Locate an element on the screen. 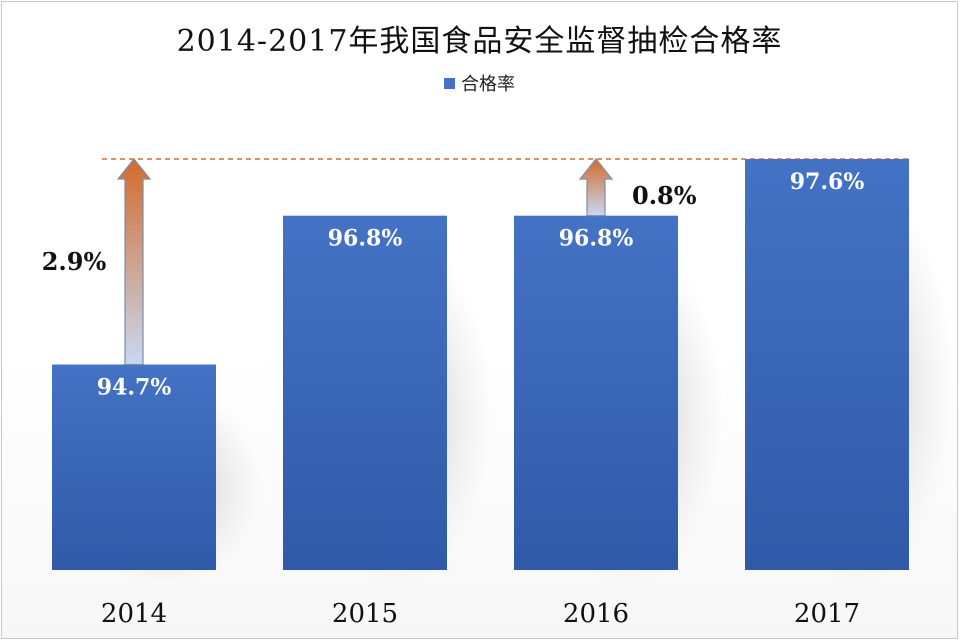  x-tick-label: 2015 is located at coordinates (365, 614).